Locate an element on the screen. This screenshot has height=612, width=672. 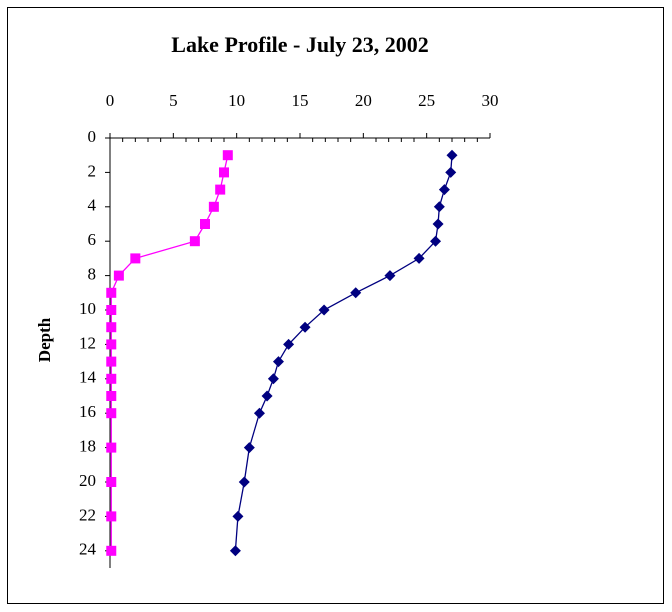
y-tick-label: 18 is located at coordinates (87, 446).